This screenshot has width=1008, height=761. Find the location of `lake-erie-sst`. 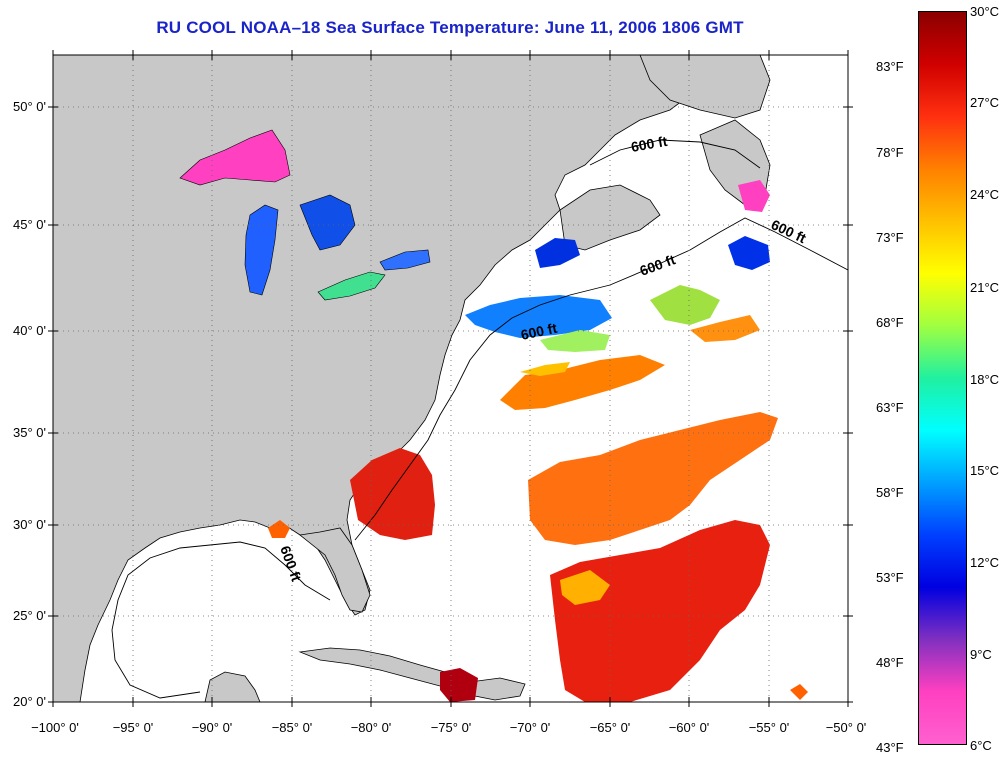

lake-erie-sst is located at coordinates (351, 286).